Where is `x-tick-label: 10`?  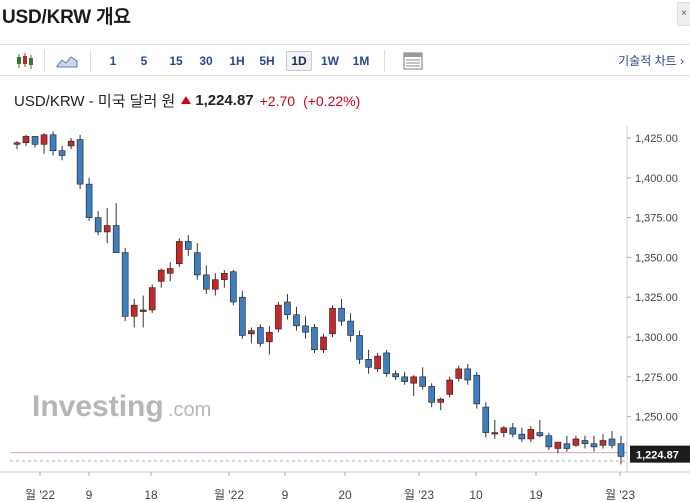
x-tick-label: 10 is located at coordinates (476, 495).